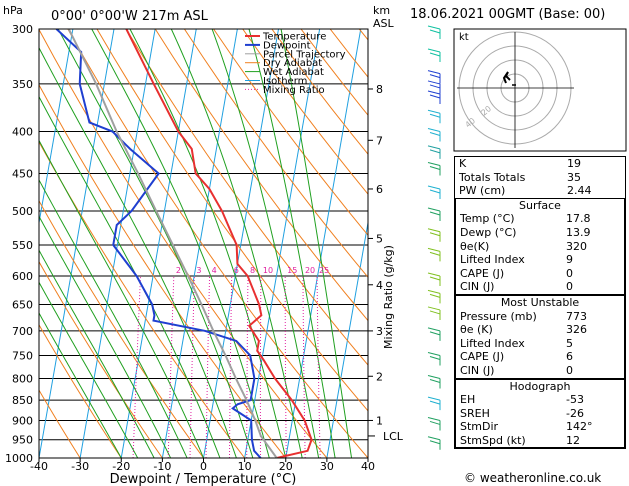 This screenshot has height=486, width=629. What do you see at coordinates (310, 270) in the screenshot?
I see `mixing-ratio-label: 20` at bounding box center [310, 270].